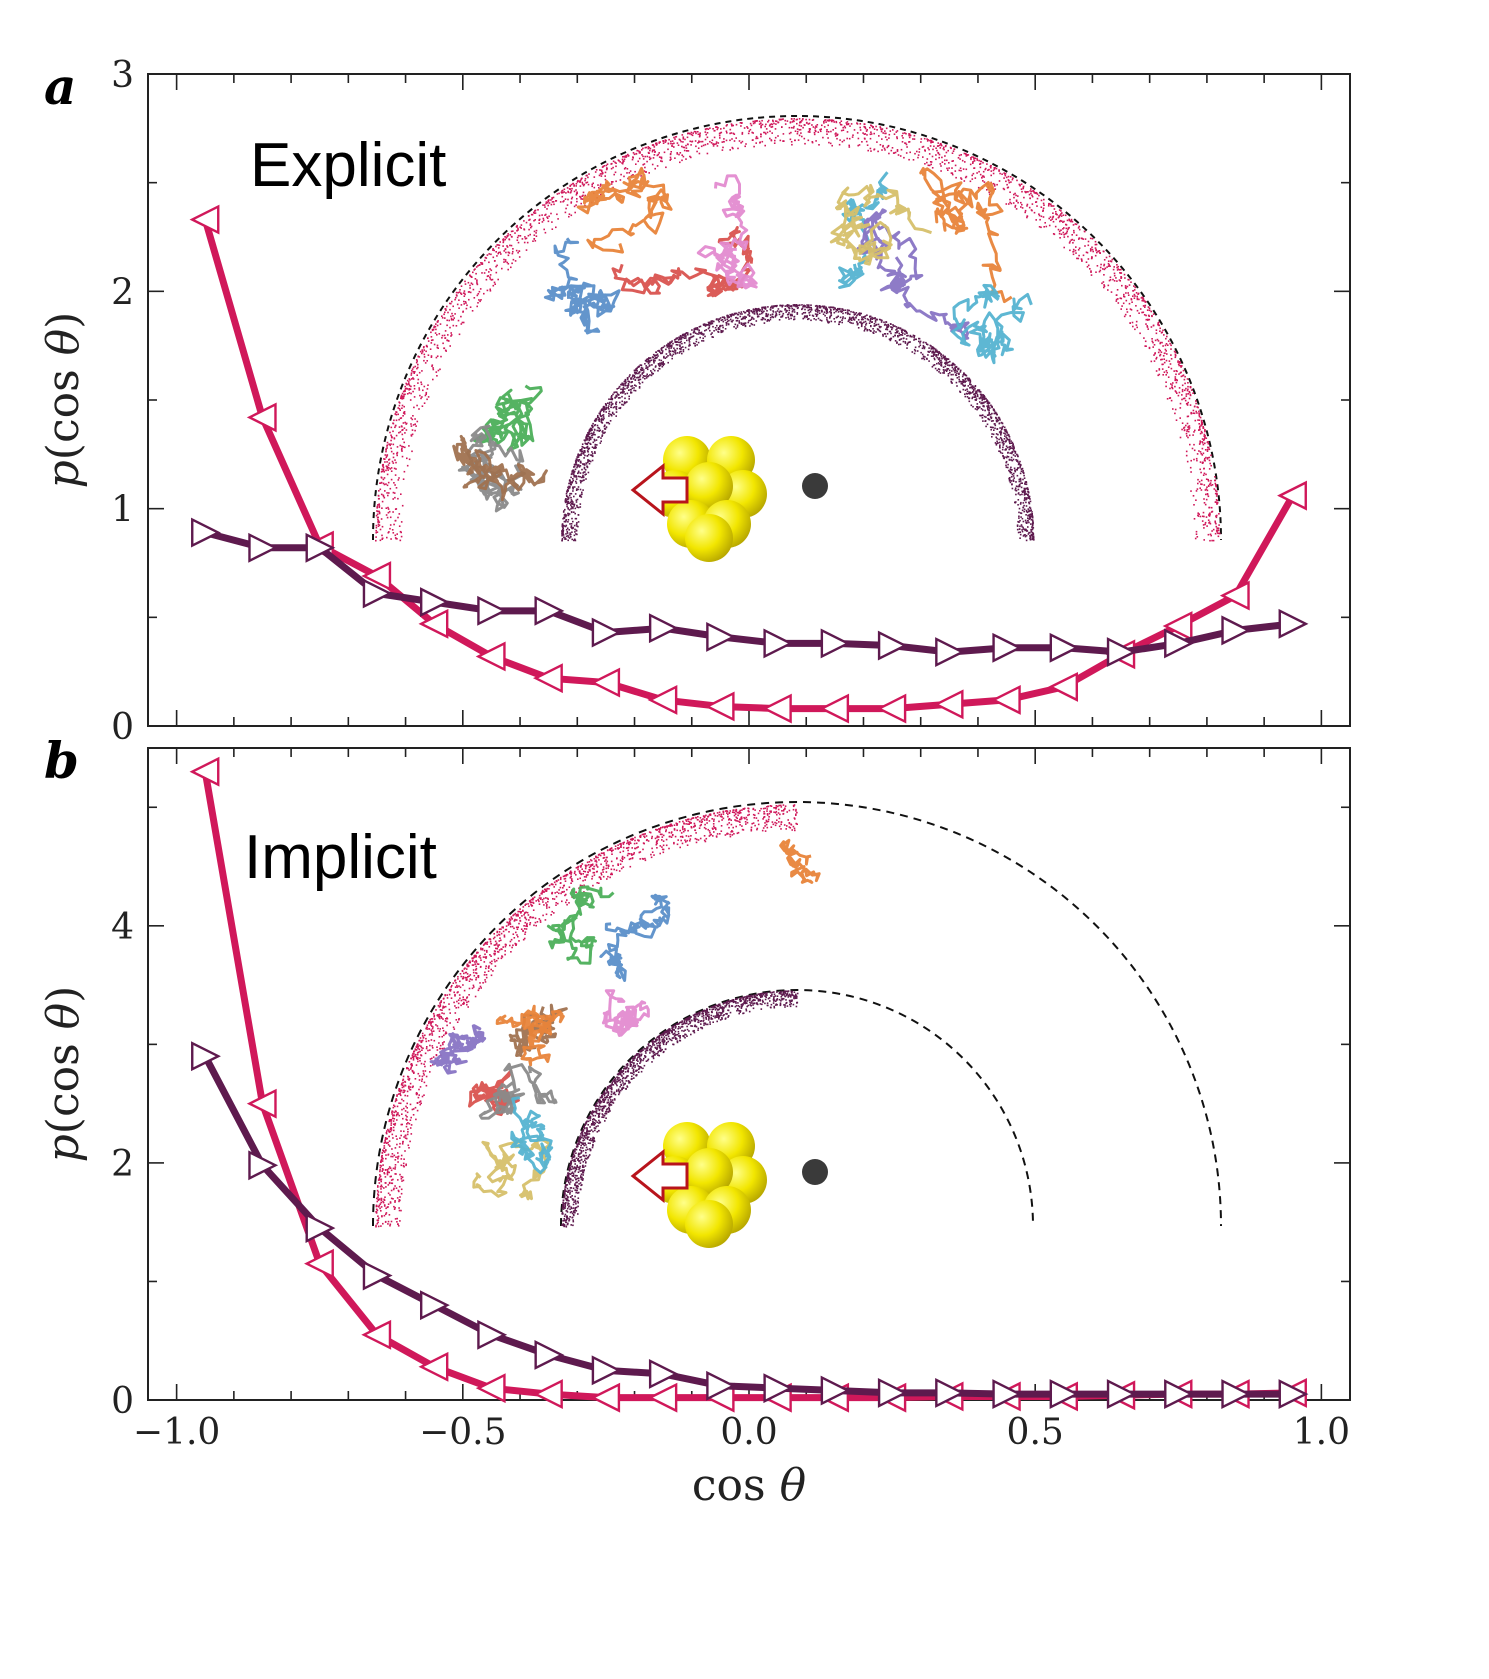  I want to click on probe-dot, so click(815, 486).